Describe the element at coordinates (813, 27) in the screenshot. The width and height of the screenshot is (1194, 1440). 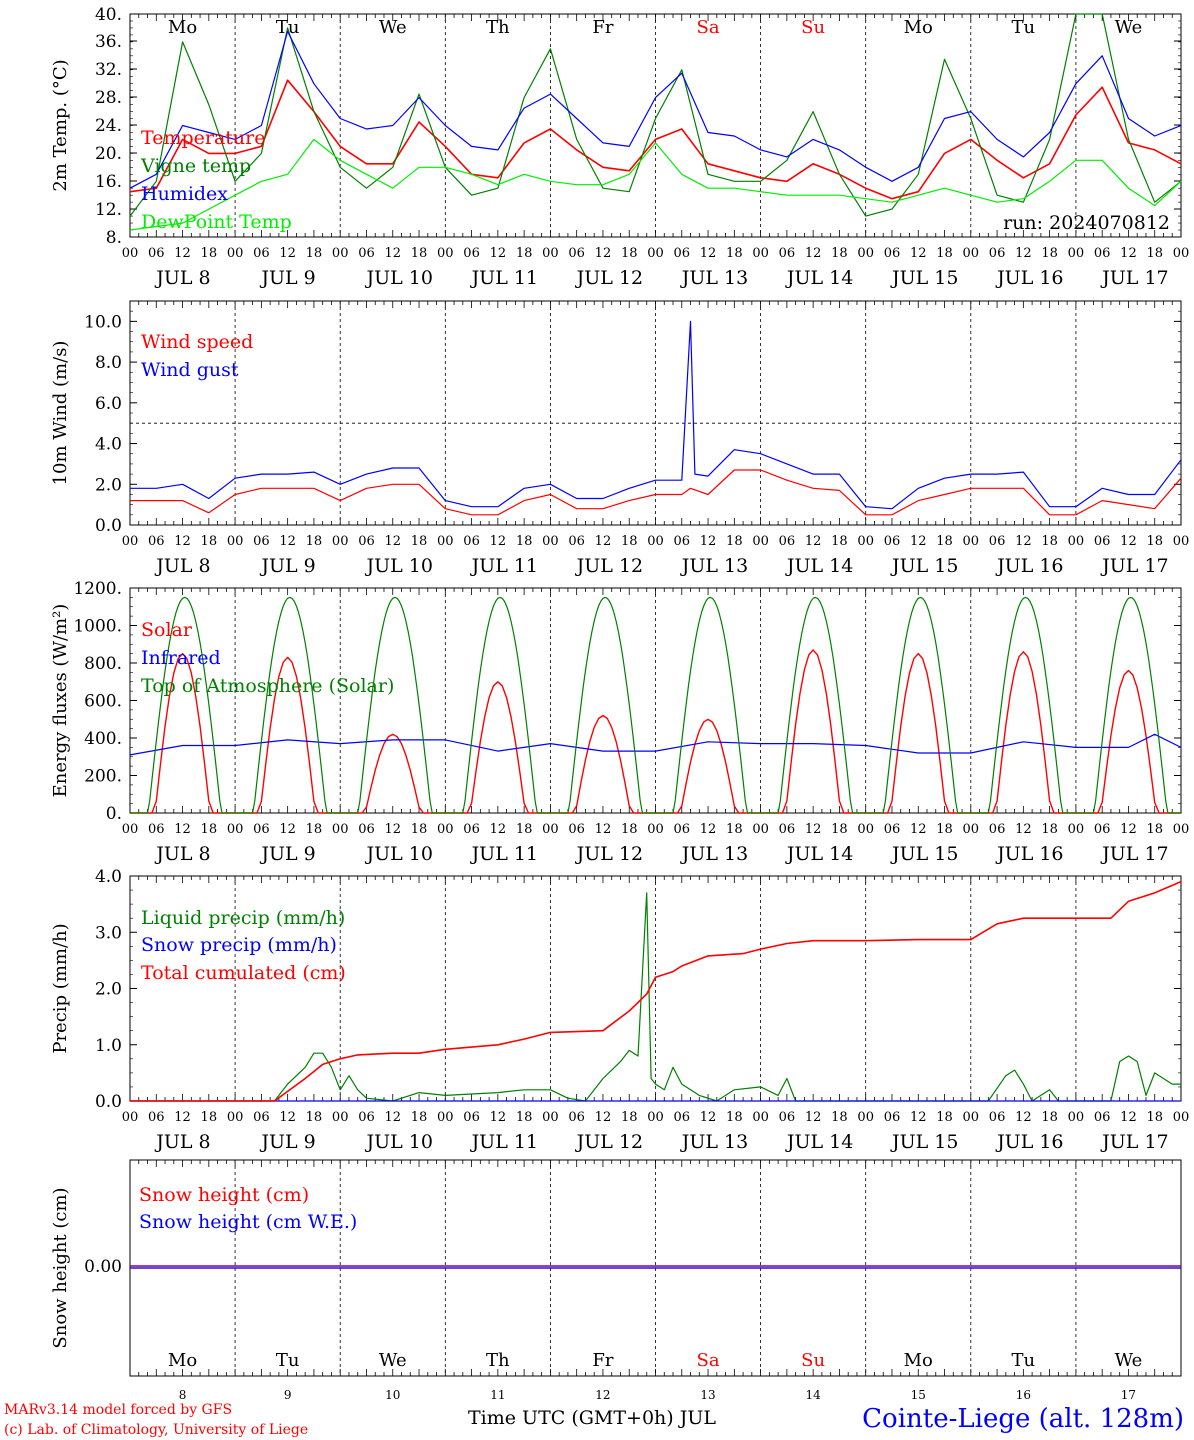
I see `day-of-week: Su` at that location.